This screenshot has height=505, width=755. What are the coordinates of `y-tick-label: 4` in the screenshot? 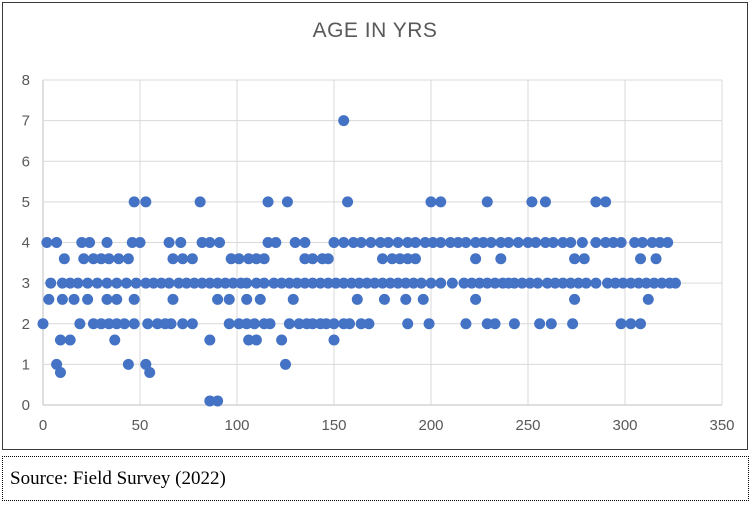 It's located at (26, 243).